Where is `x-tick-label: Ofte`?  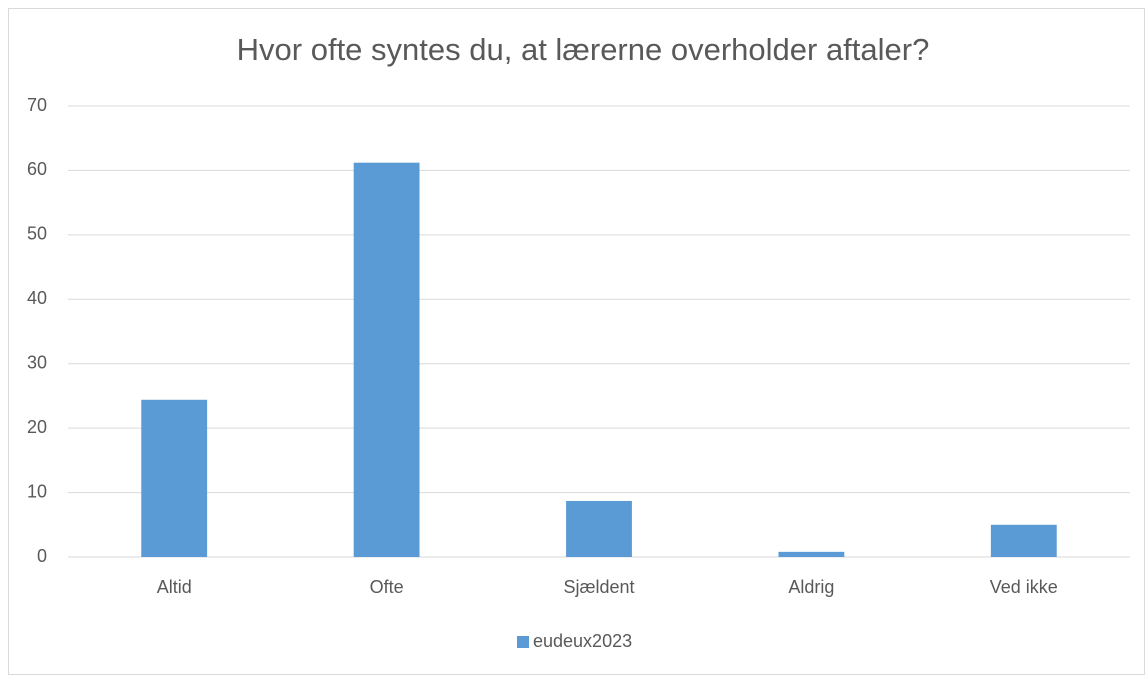 x-tick-label: Ofte is located at coordinates (387, 587).